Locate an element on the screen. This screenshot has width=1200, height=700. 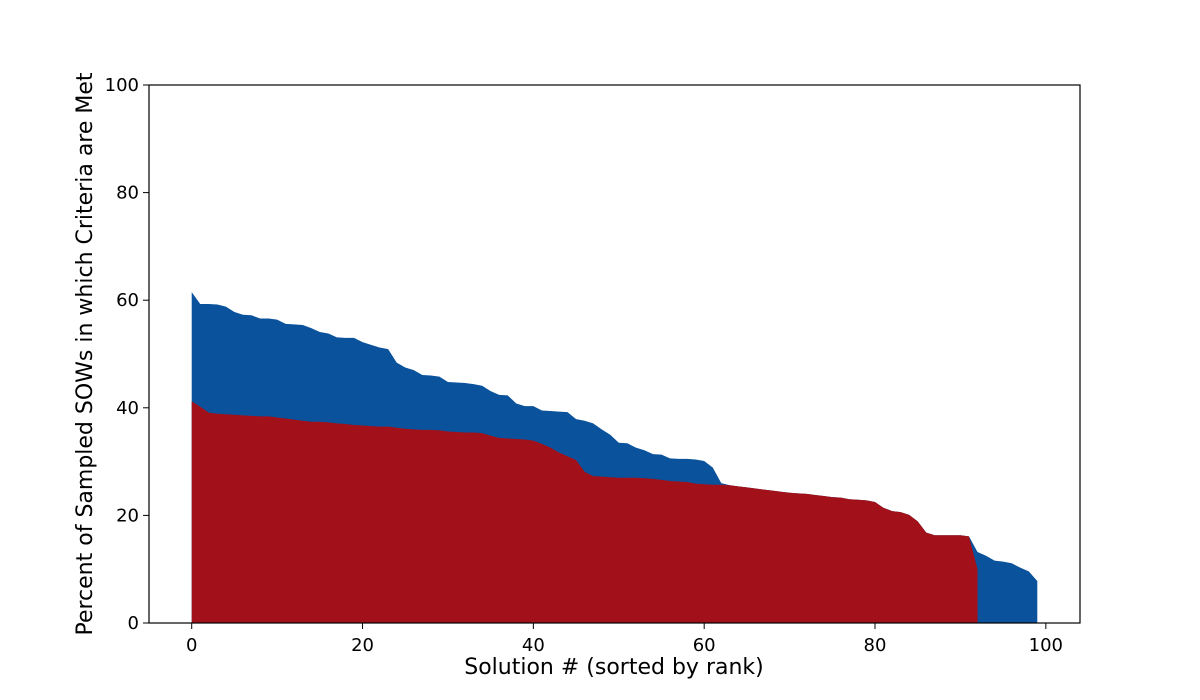
x-tick-label: 80 is located at coordinates (875, 645).